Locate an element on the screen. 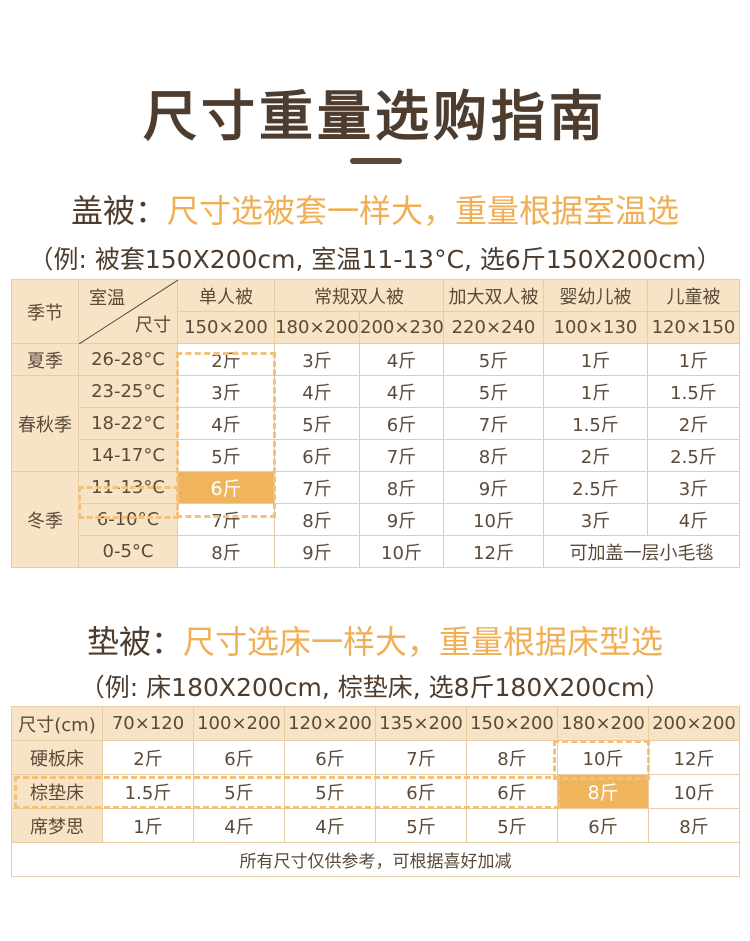  temp-cell: 14-17°C is located at coordinates (128, 455).